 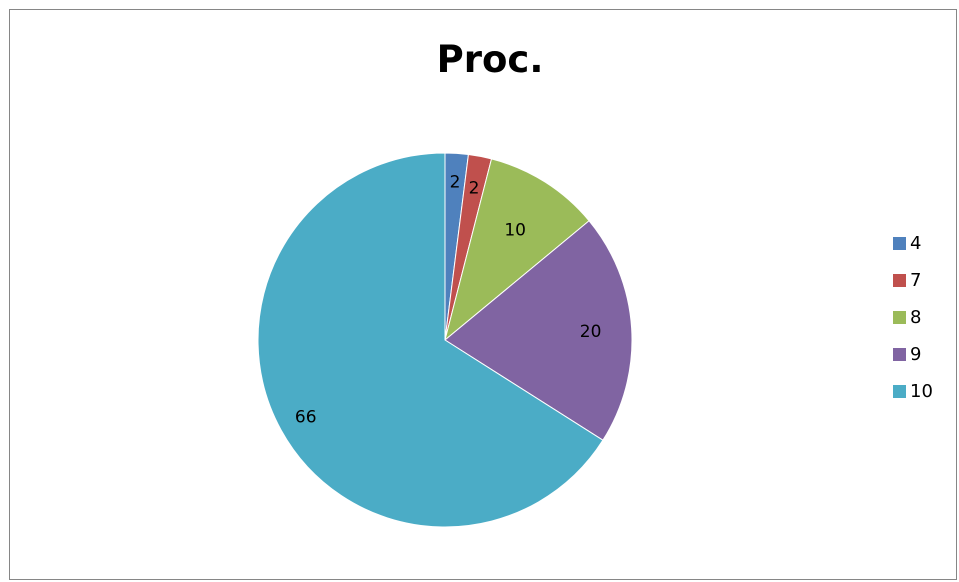 I want to click on legend-label-7: 7, so click(x=916, y=280).